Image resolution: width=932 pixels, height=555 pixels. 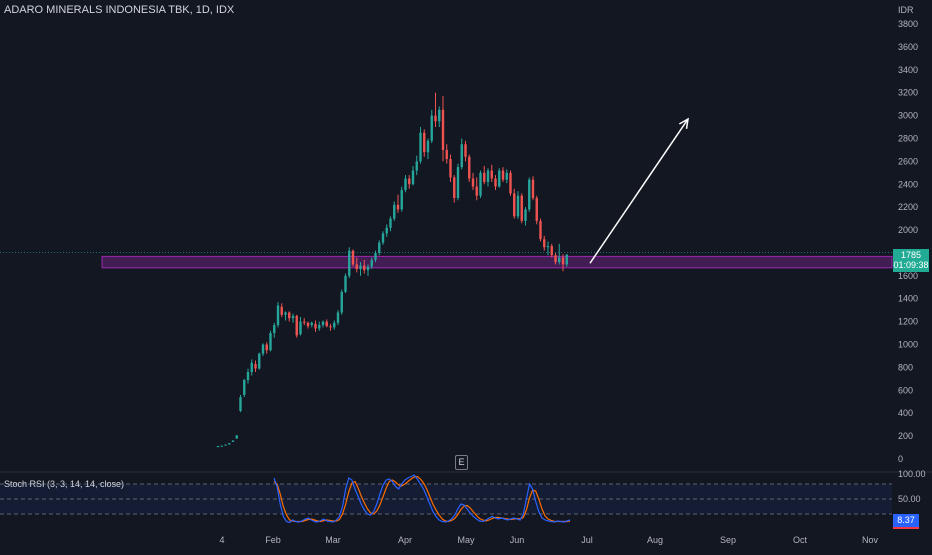 What do you see at coordinates (497, 261) in the screenshot?
I see `support-zone-box` at bounding box center [497, 261].